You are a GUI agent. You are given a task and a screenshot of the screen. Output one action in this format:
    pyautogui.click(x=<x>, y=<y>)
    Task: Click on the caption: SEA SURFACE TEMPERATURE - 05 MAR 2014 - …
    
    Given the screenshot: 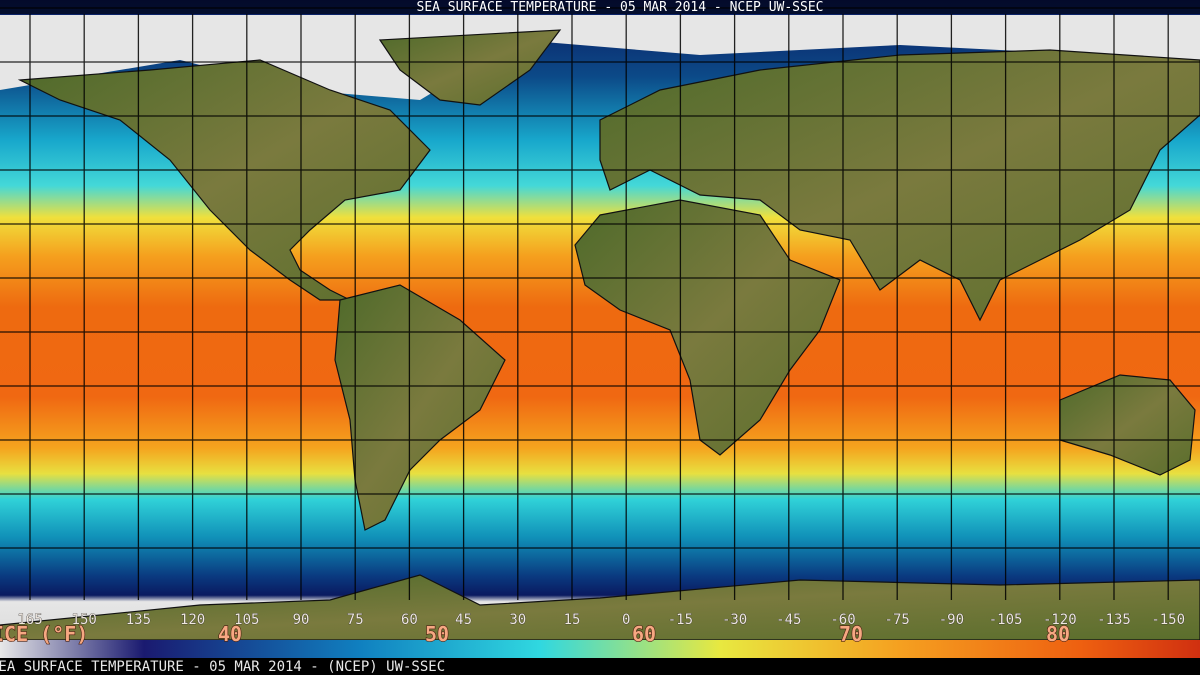 What is the action you would take?
    pyautogui.click(x=222, y=667)
    